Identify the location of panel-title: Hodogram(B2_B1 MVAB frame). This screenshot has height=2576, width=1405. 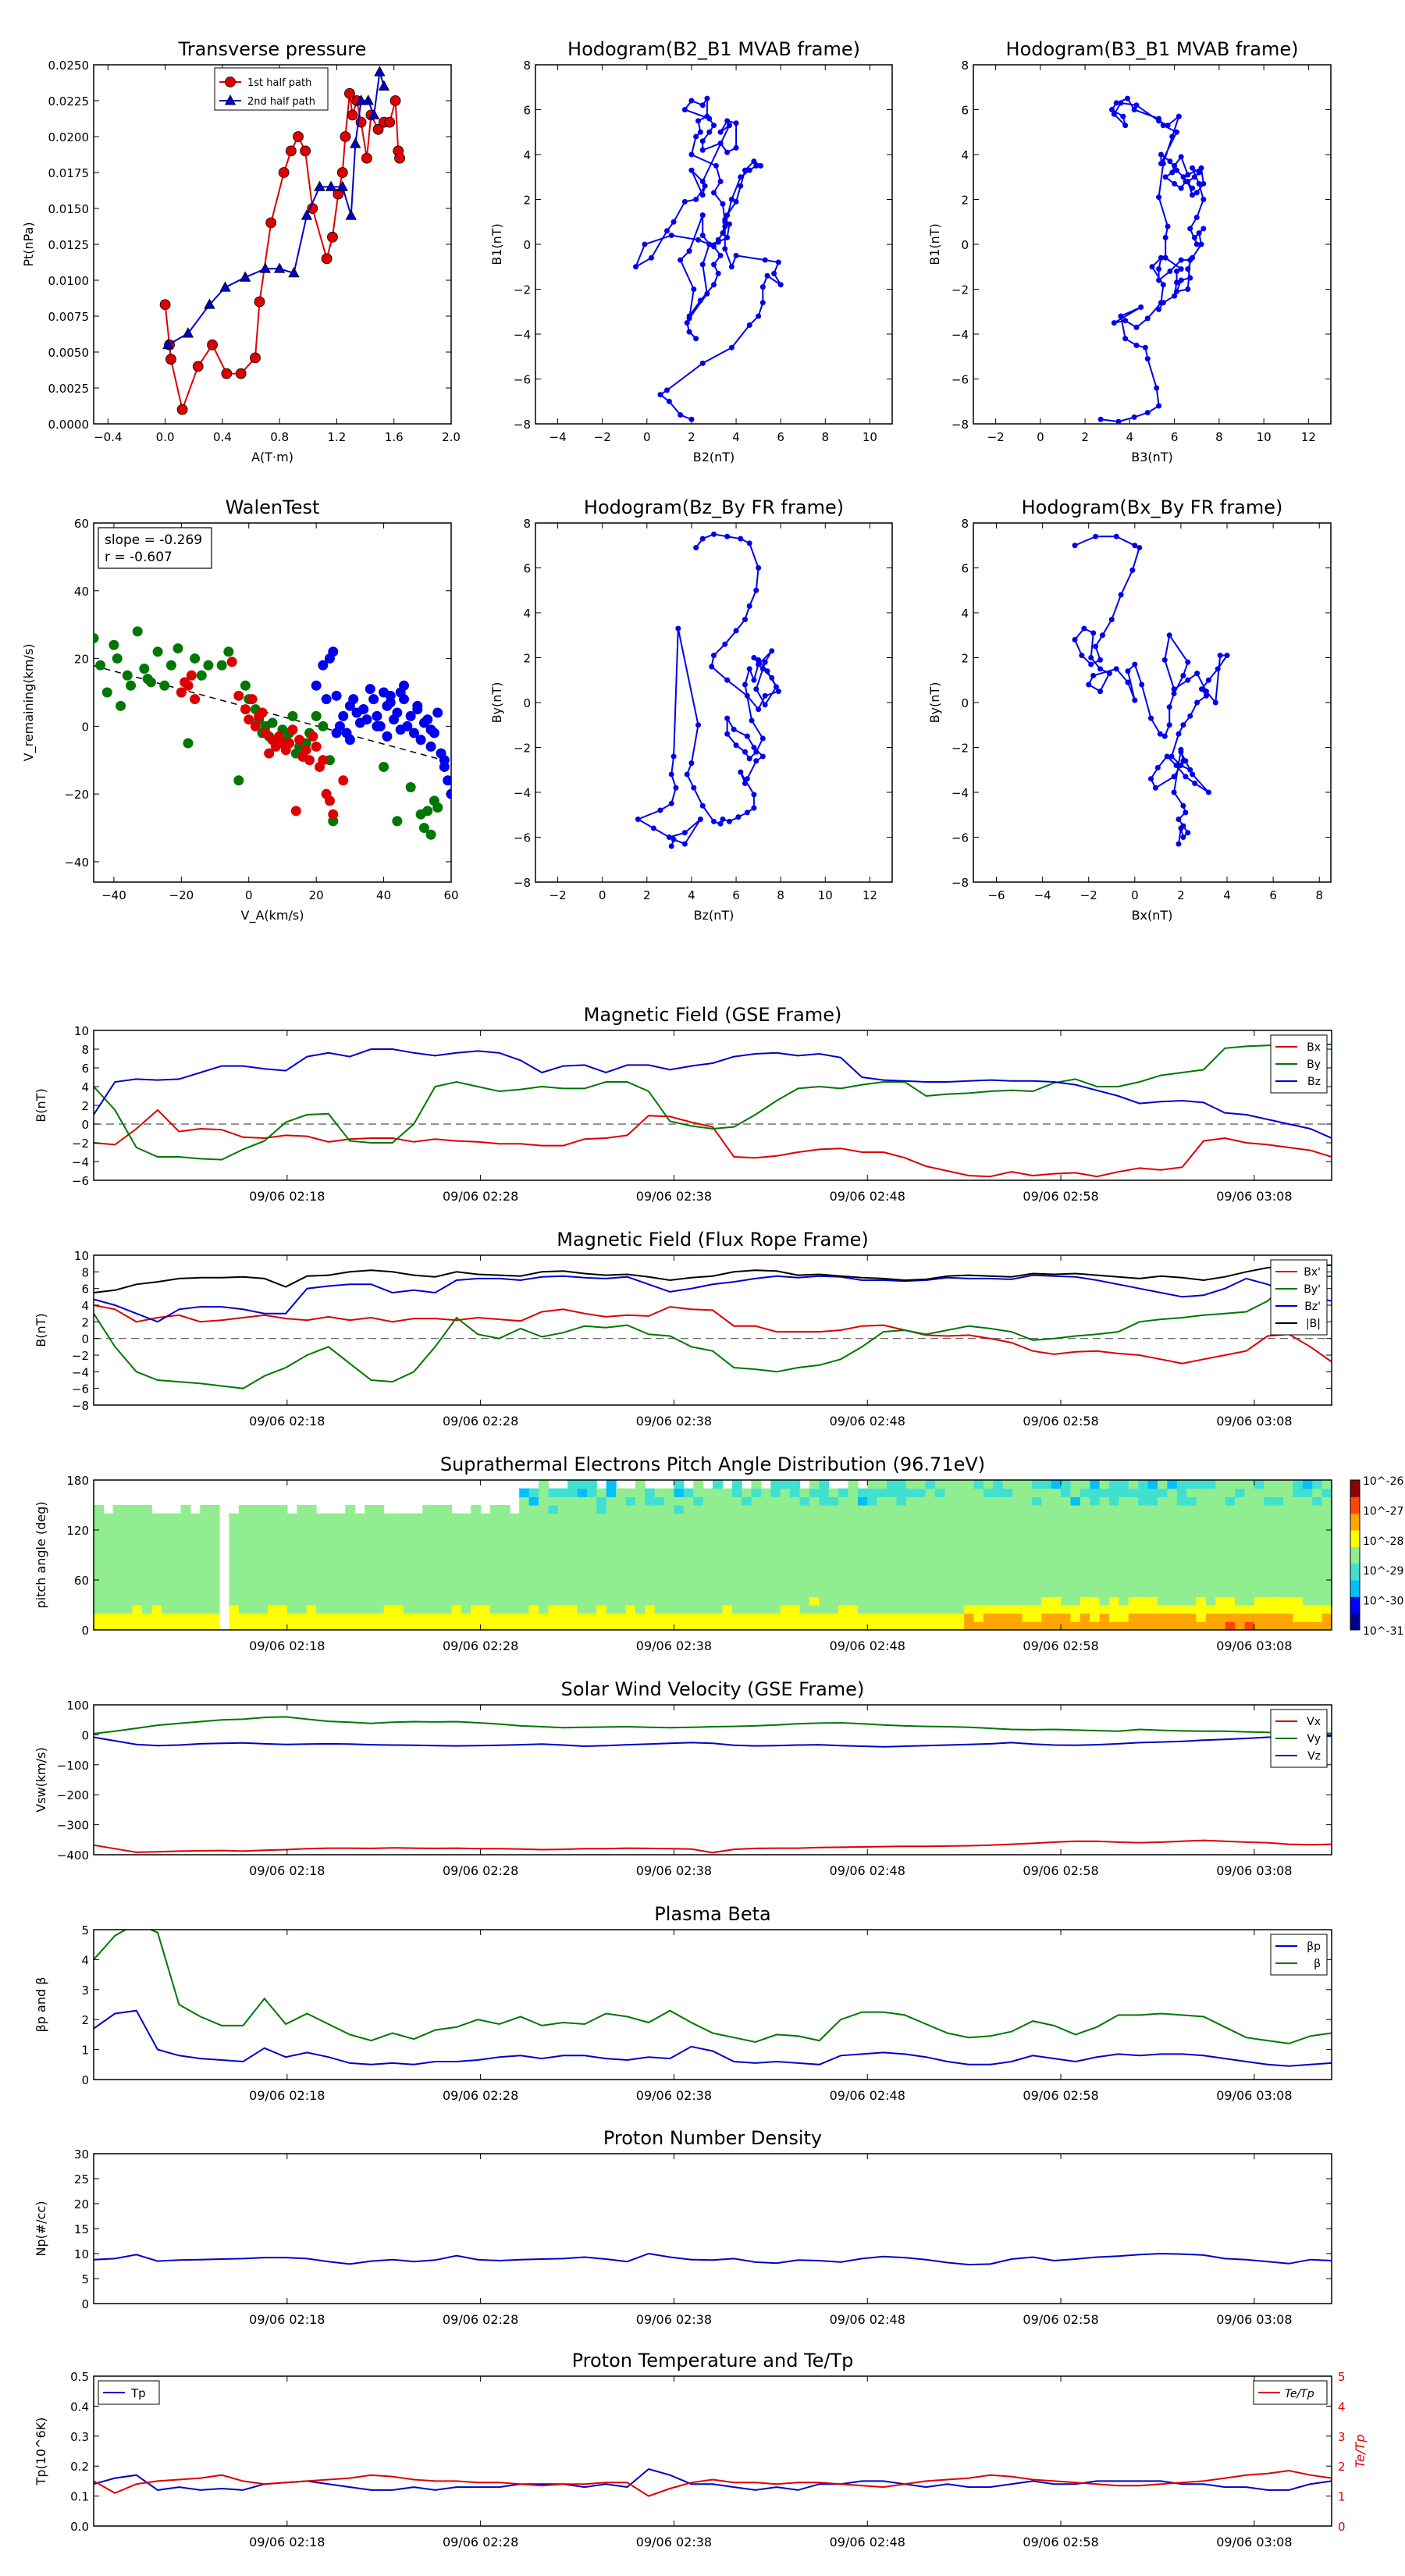
(714, 49).